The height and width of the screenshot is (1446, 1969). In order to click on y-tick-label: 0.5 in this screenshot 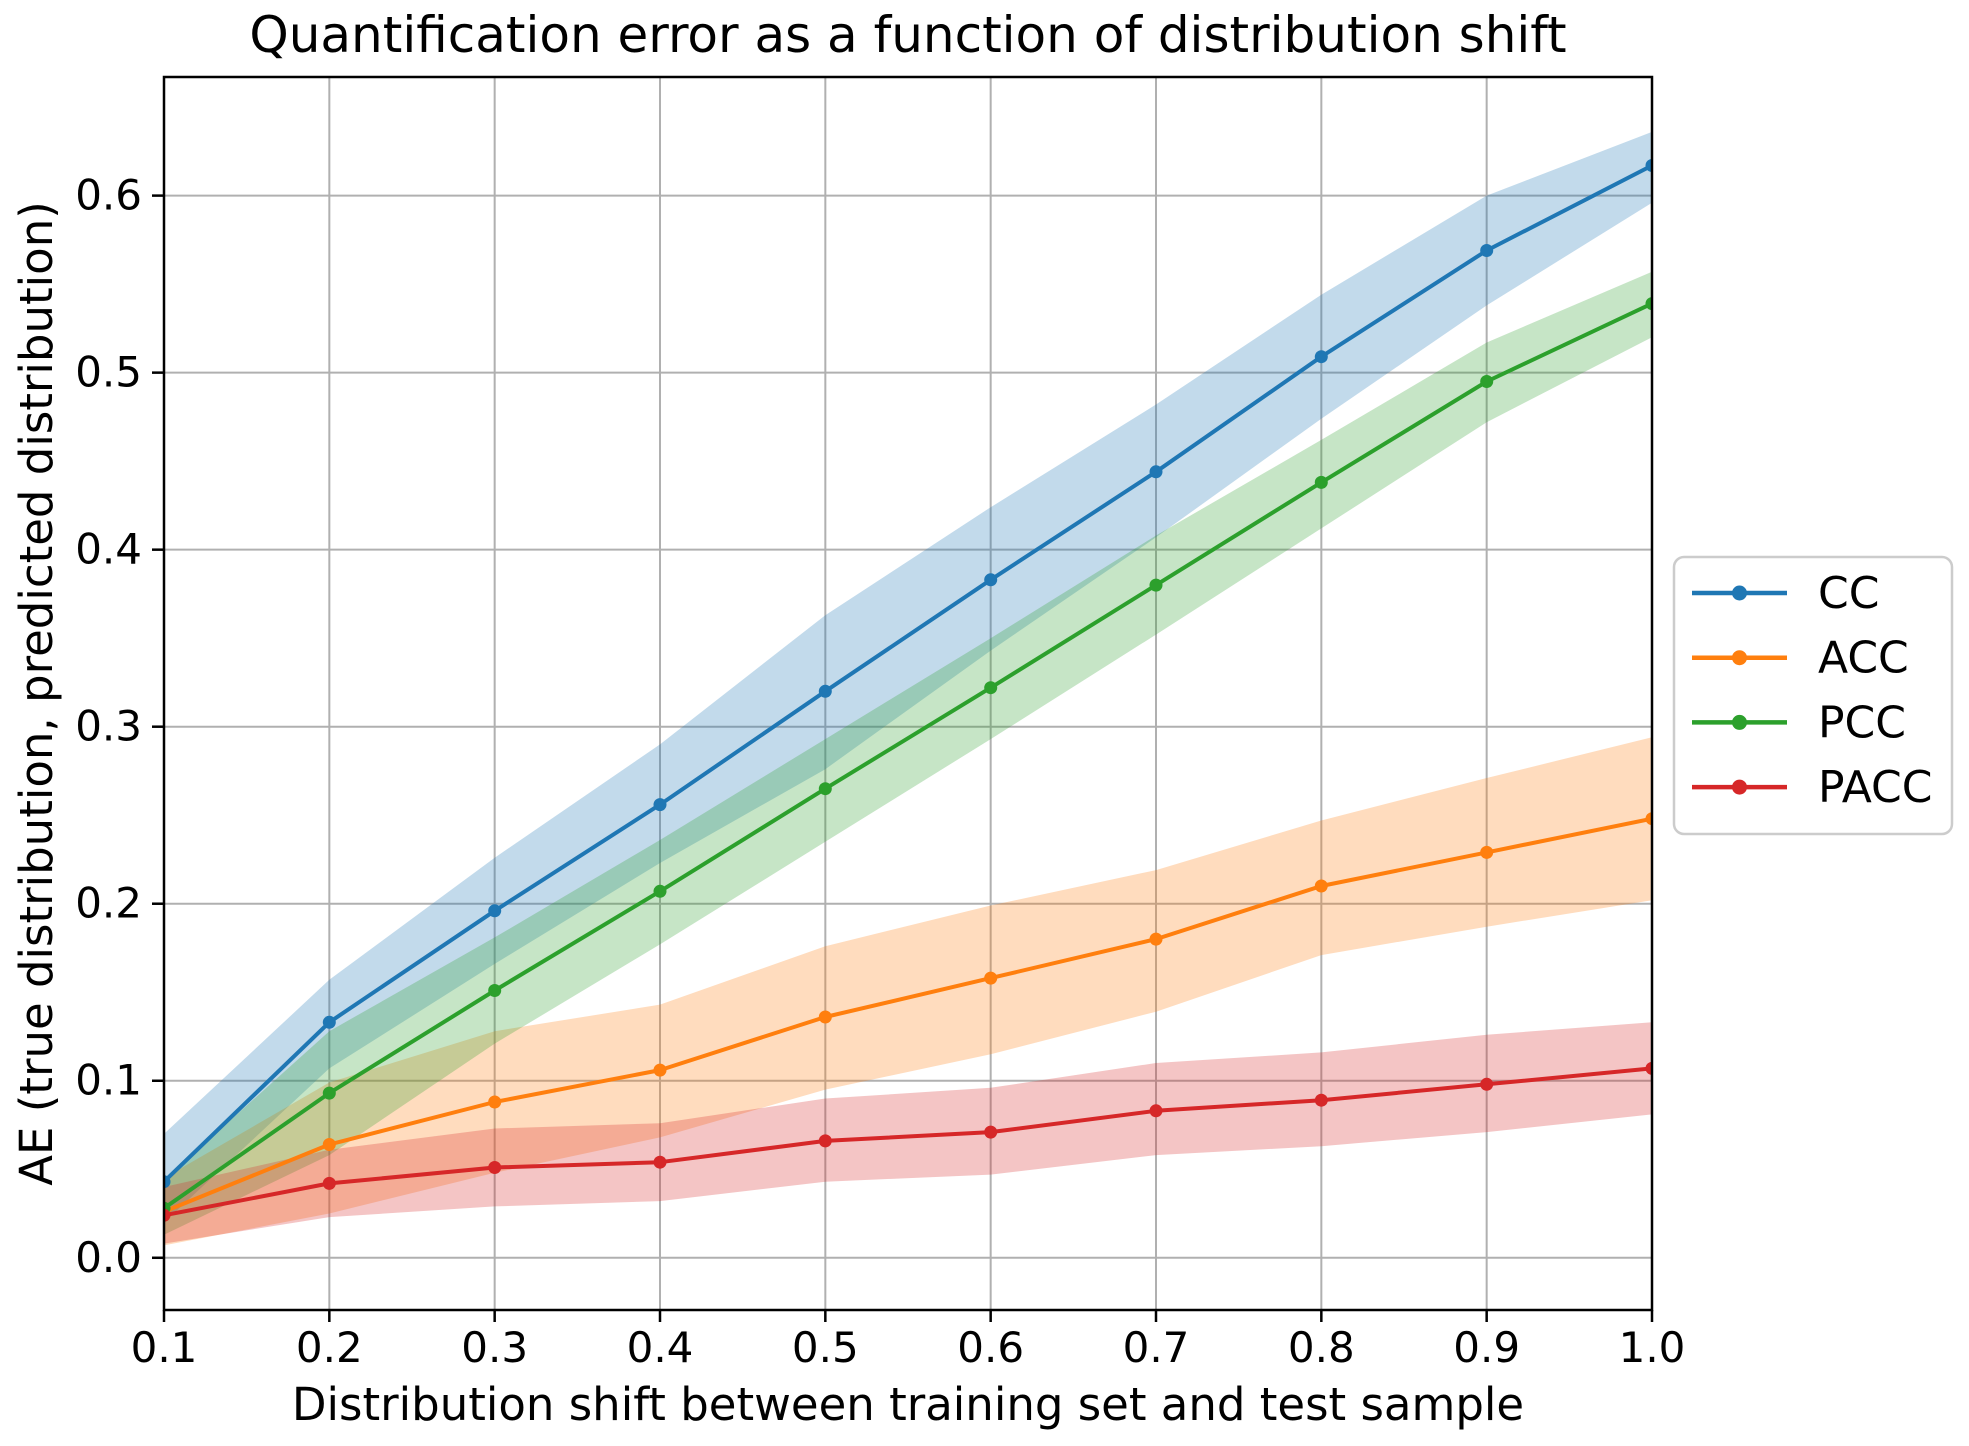, I will do `click(108, 372)`.